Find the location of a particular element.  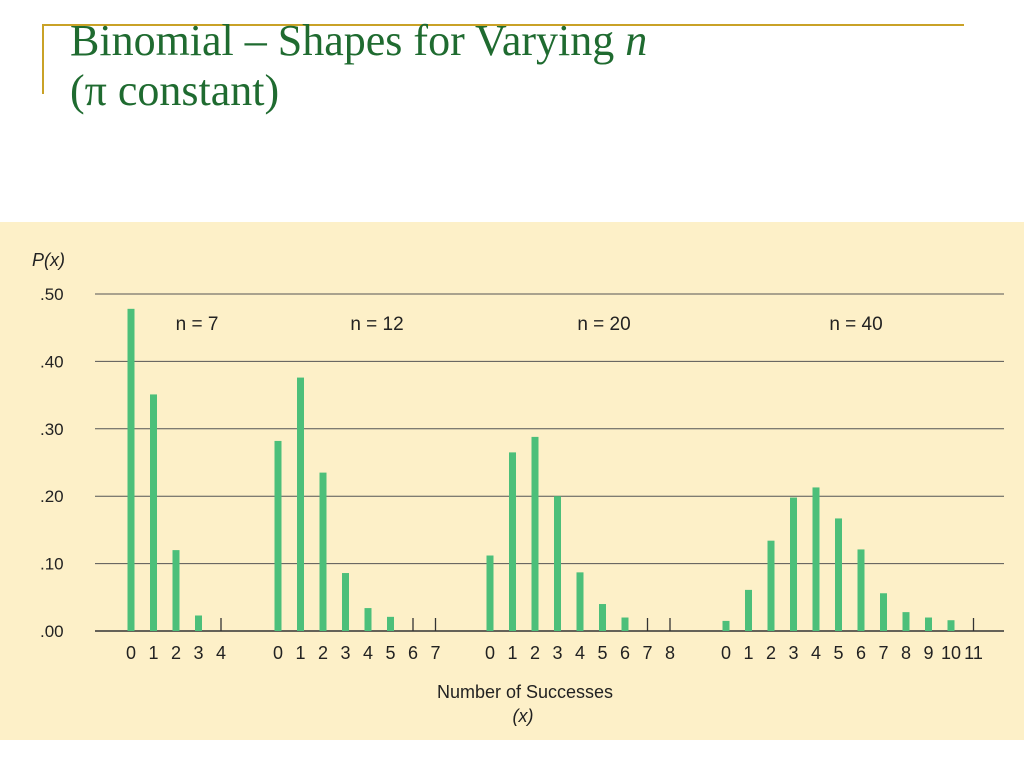

slide-title-variable: n is located at coordinates (636, 40).